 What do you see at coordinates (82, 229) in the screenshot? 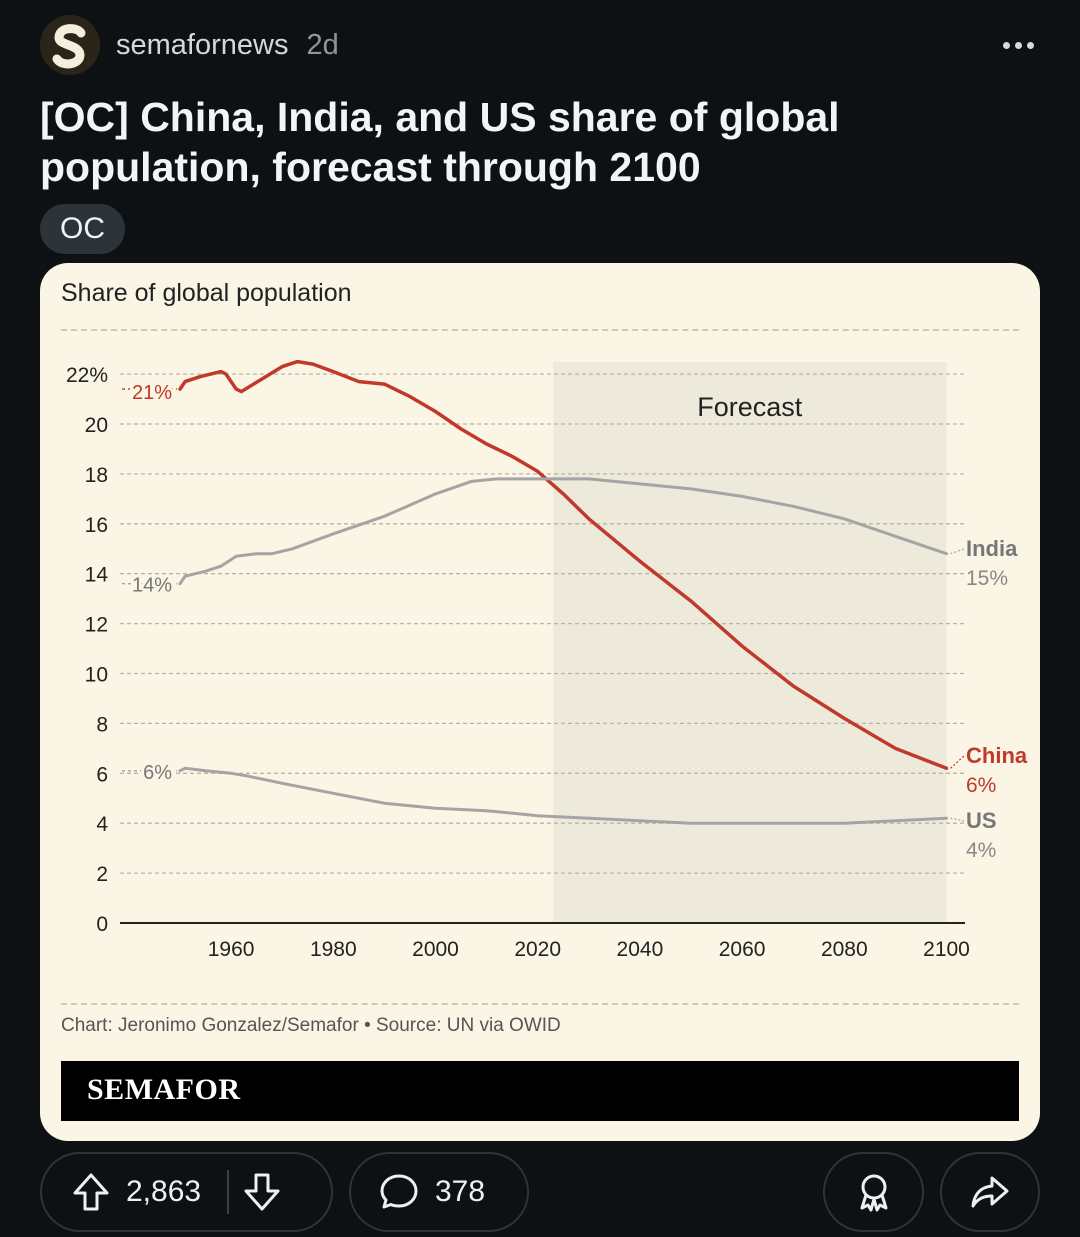
I see `flair-badge: OC` at bounding box center [82, 229].